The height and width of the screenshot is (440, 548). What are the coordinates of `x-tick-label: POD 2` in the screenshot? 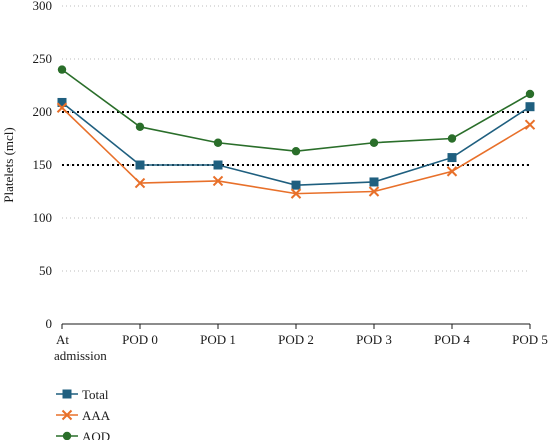 It's located at (296, 339).